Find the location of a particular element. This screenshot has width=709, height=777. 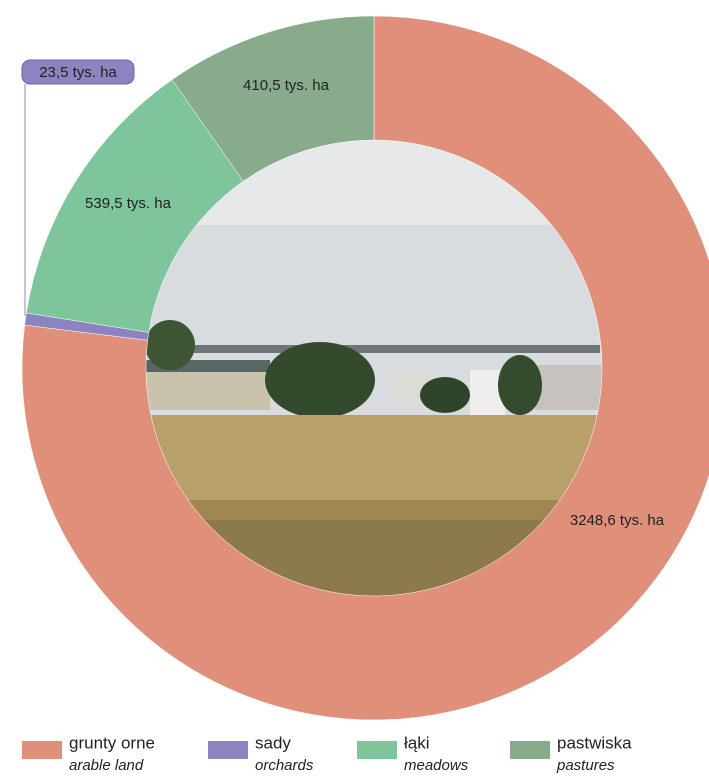

legend-sublabel: orchards is located at coordinates (284, 765).